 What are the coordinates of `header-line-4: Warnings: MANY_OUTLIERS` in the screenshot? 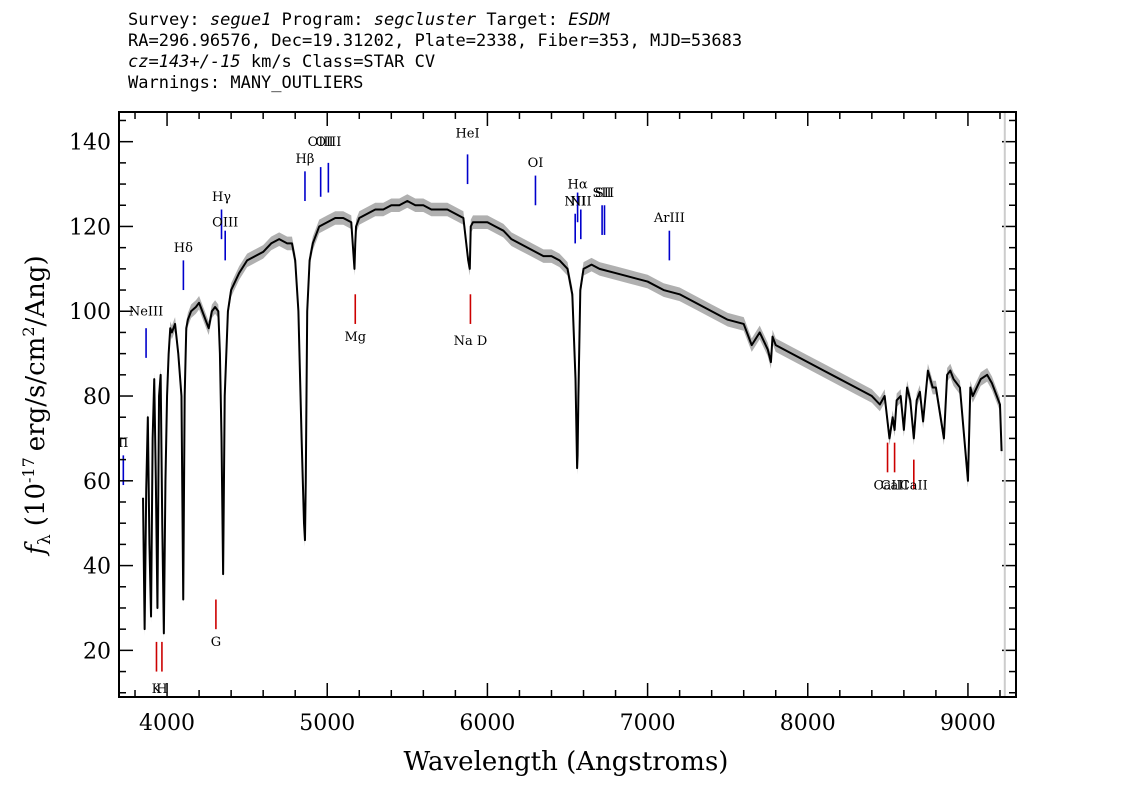 It's located at (246, 83).